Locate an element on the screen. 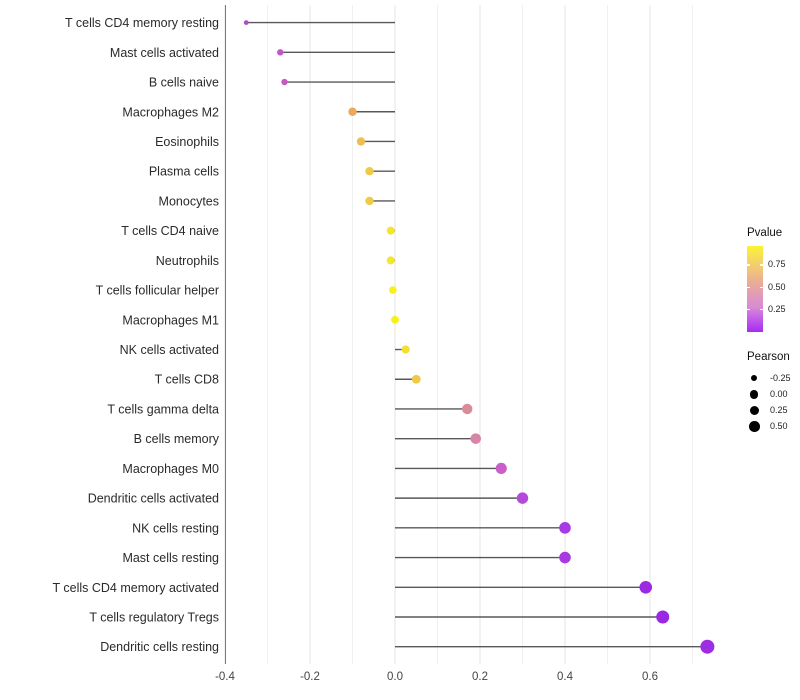 The image size is (800, 700). y-axis-label: Macrophages M2 is located at coordinates (170, 112).